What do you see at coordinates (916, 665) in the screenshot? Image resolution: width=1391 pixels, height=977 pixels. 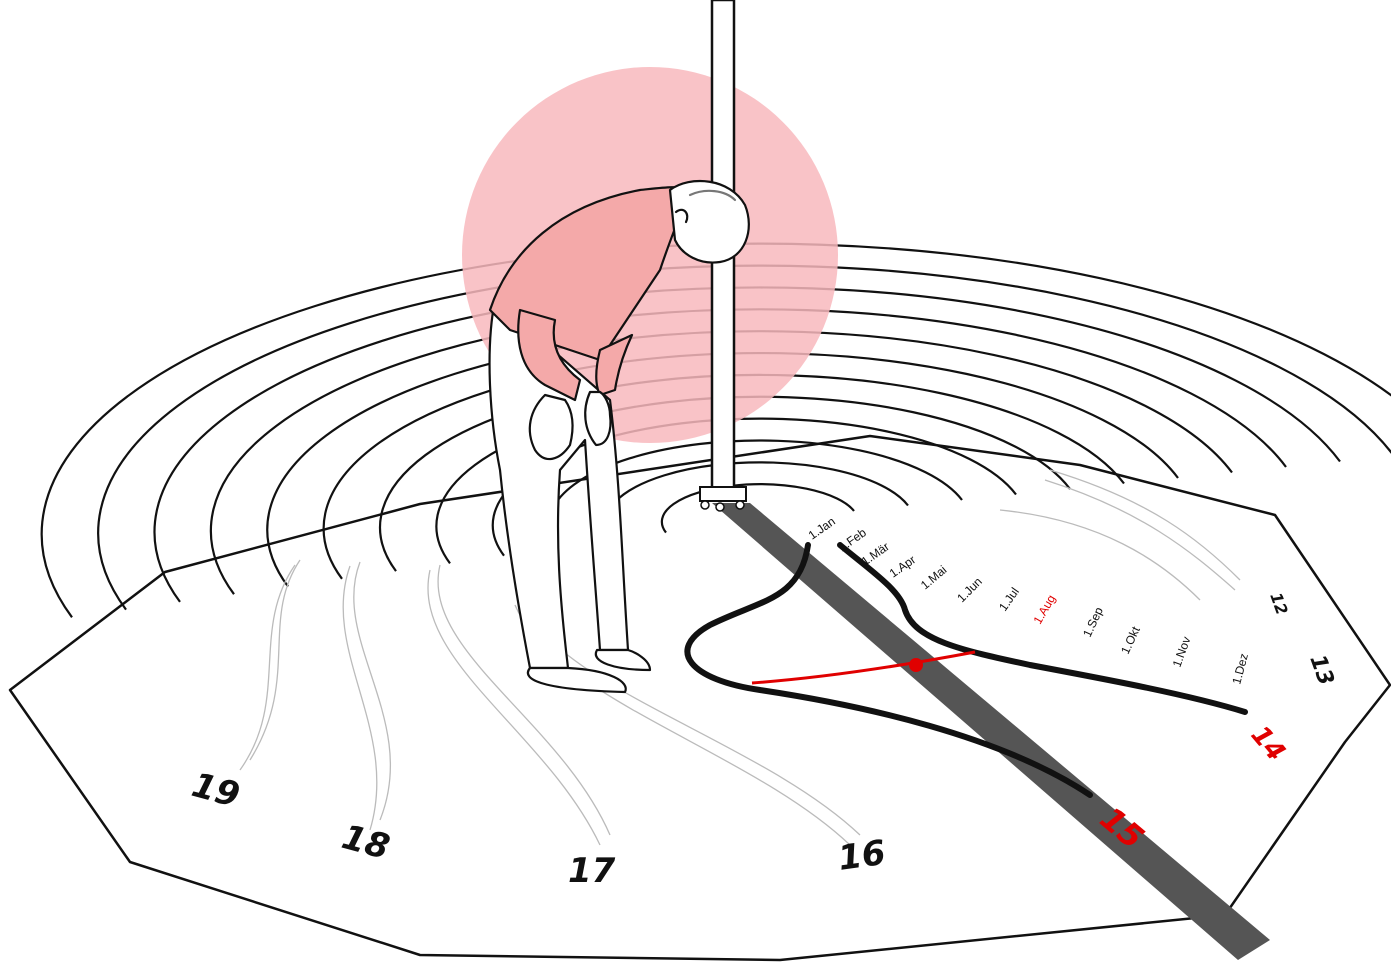 I see `current-time-marker` at bounding box center [916, 665].